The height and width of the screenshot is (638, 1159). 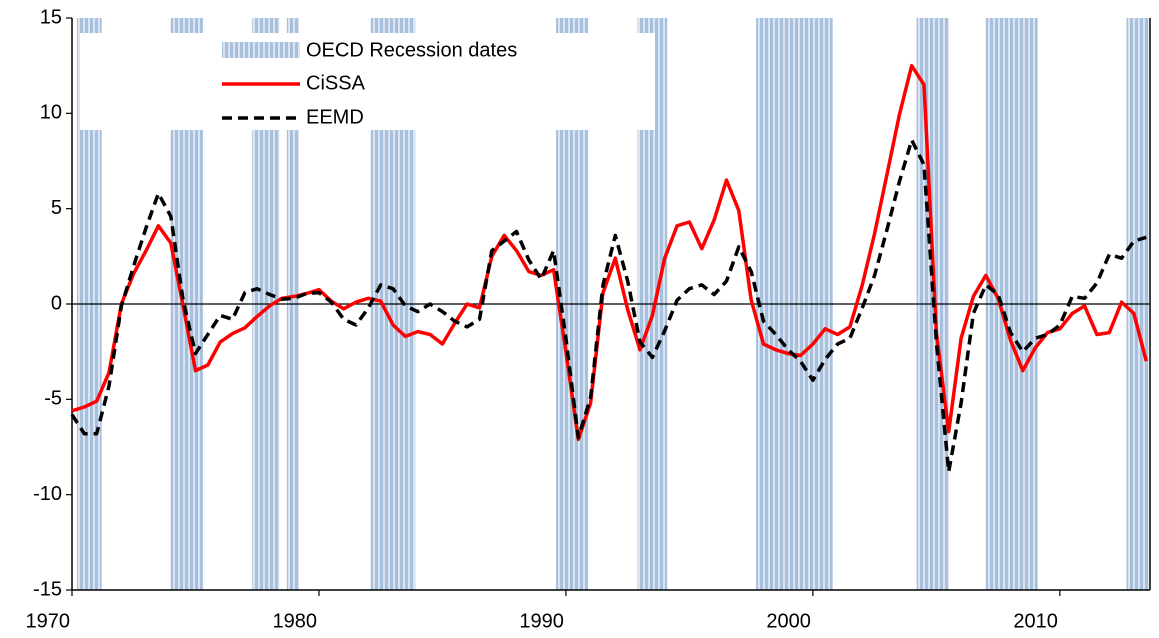 I want to click on legend-label: EEMD, so click(x=335, y=117).